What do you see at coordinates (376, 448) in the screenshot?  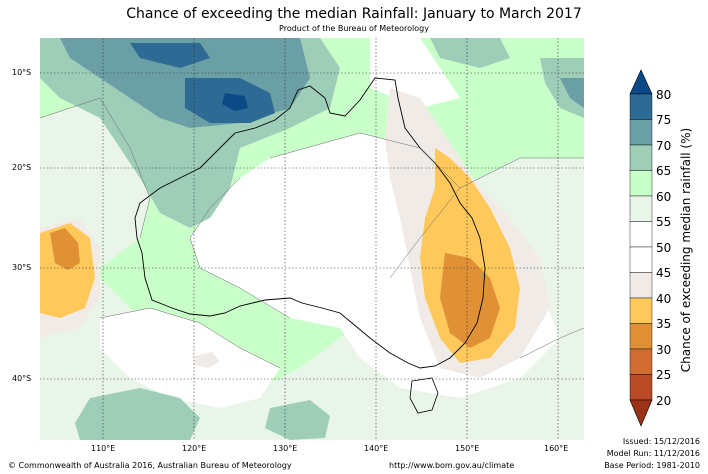 I see `lon-label-140e: 140°E` at bounding box center [376, 448].